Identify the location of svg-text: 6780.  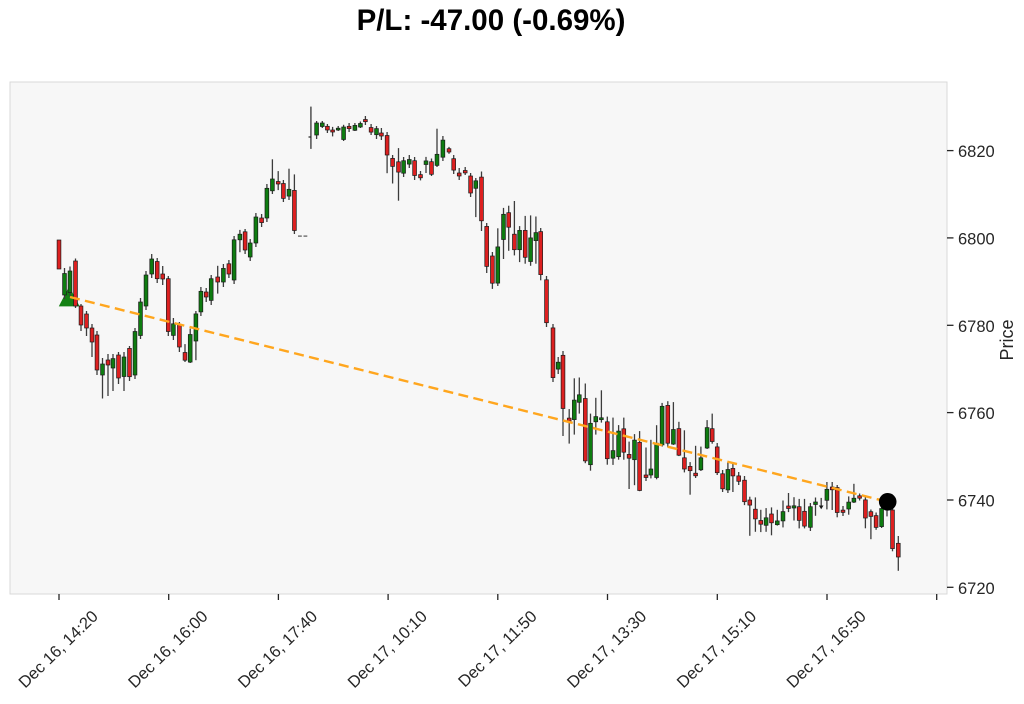
(976, 327).